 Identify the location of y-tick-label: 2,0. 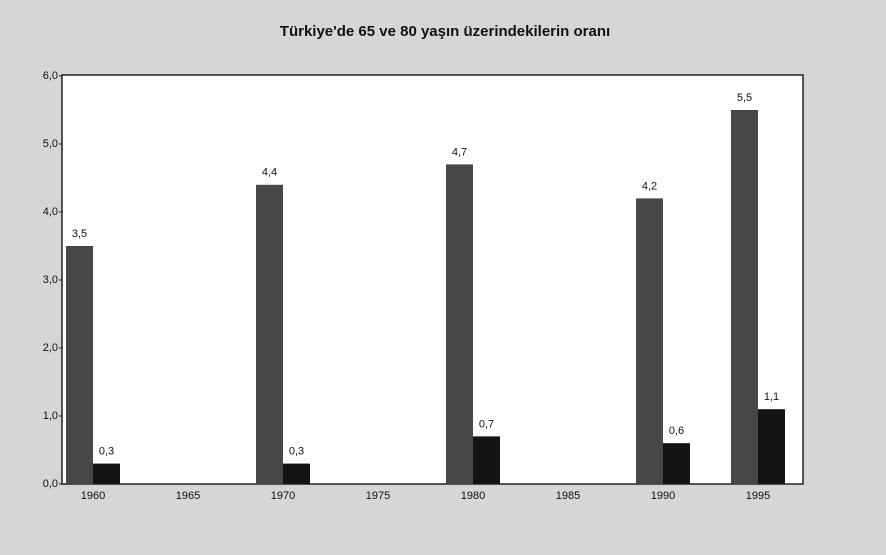
(50, 348).